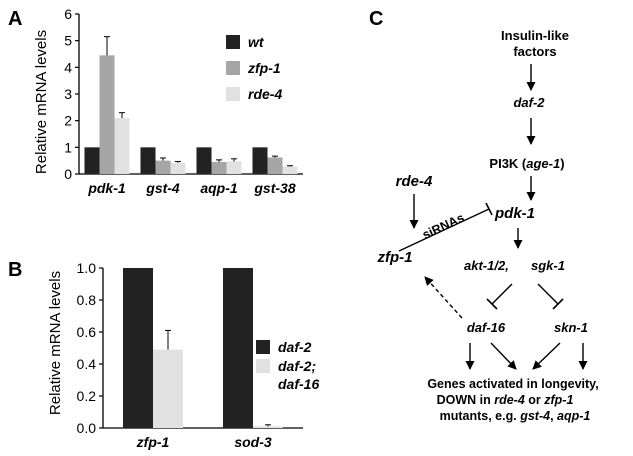 The width and height of the screenshot is (633, 456). I want to click on panel-a-label: A, so click(15, 19).